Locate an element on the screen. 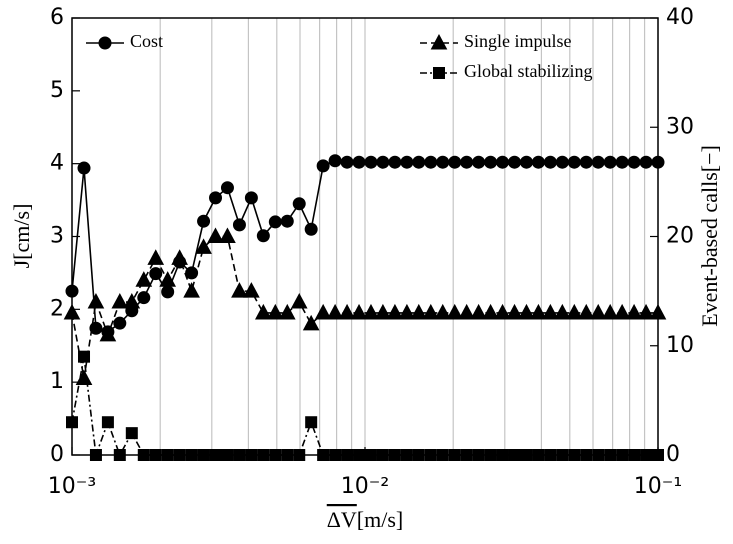 Image resolution: width=733 pixels, height=544 pixels. legend-label: Single impulse is located at coordinates (518, 41).